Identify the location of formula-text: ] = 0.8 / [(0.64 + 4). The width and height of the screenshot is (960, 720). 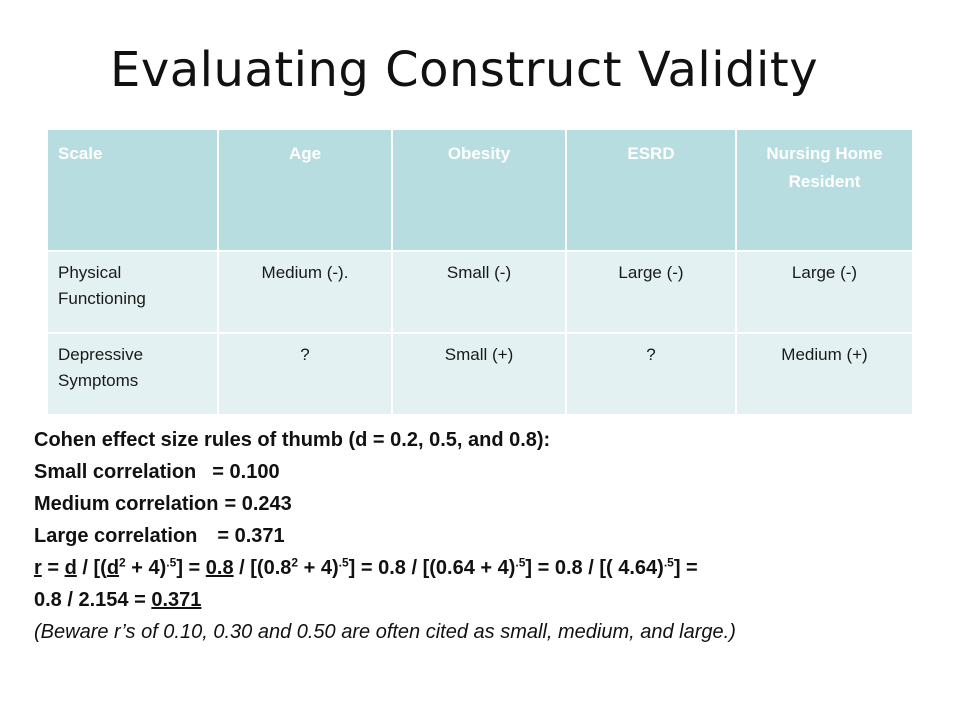
(432, 568).